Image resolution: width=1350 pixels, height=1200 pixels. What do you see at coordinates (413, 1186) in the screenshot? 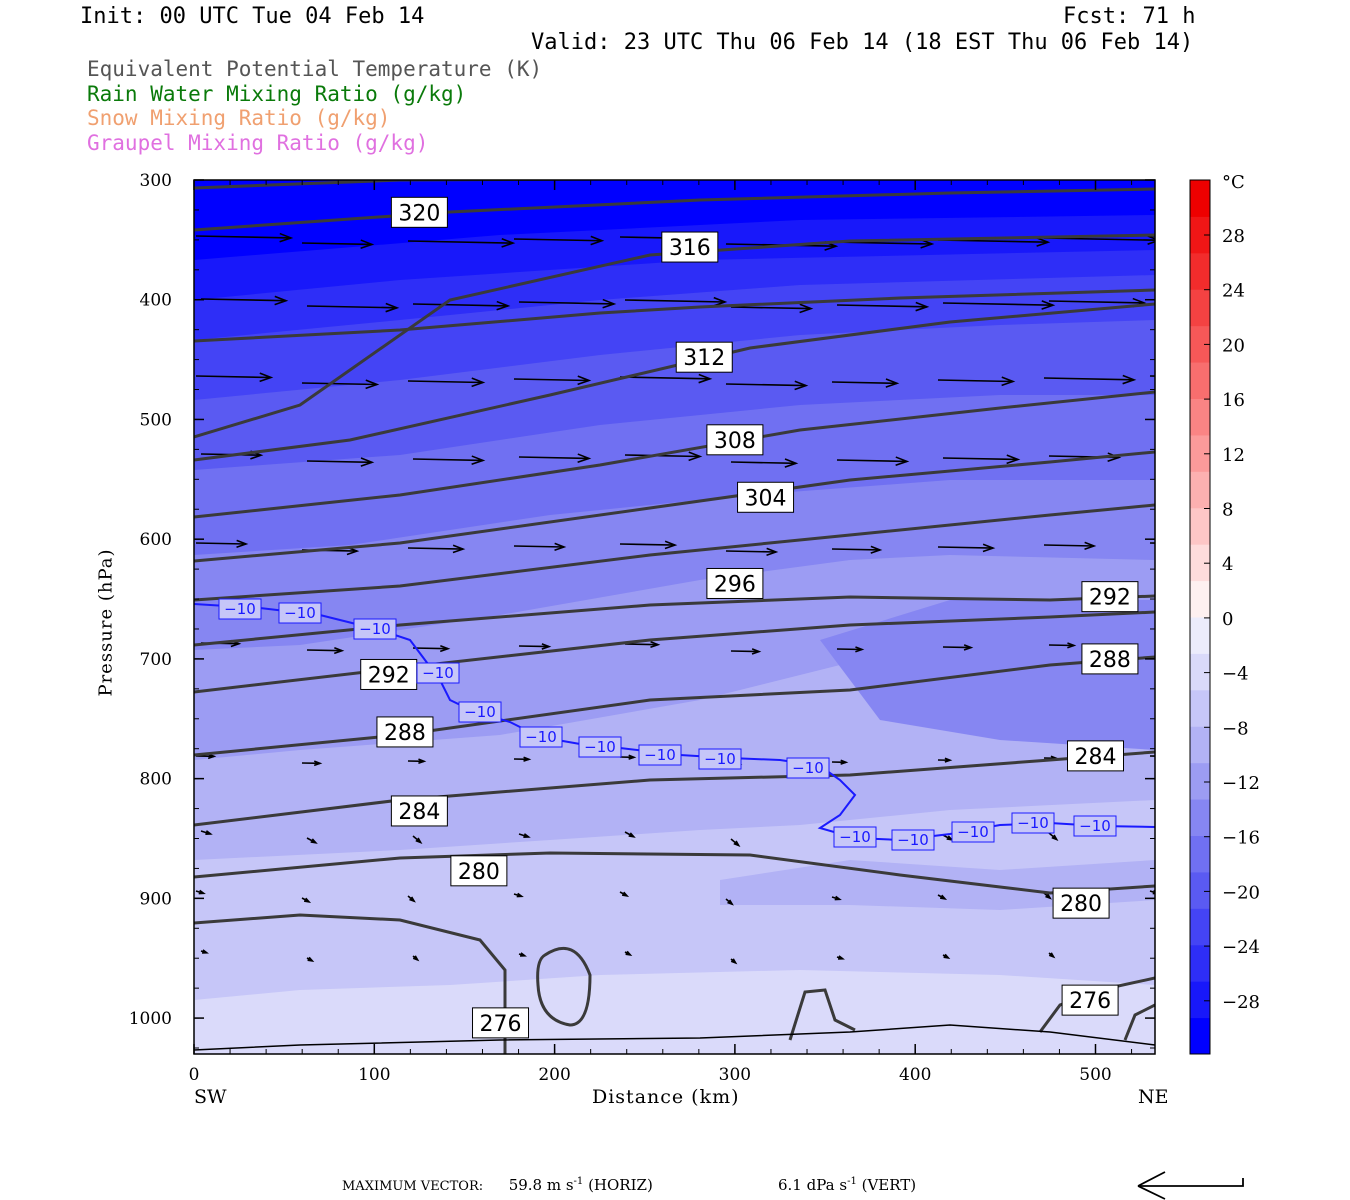
I see `max-vector-label: MAXIMUM VECTOR:` at bounding box center [413, 1186].